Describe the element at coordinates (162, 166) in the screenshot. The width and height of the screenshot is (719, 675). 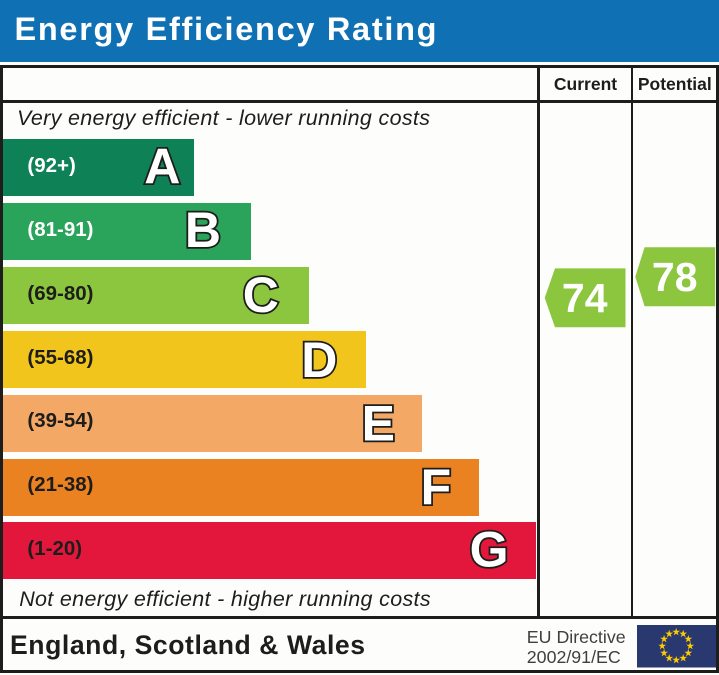
I see `svg-text: A` at that location.